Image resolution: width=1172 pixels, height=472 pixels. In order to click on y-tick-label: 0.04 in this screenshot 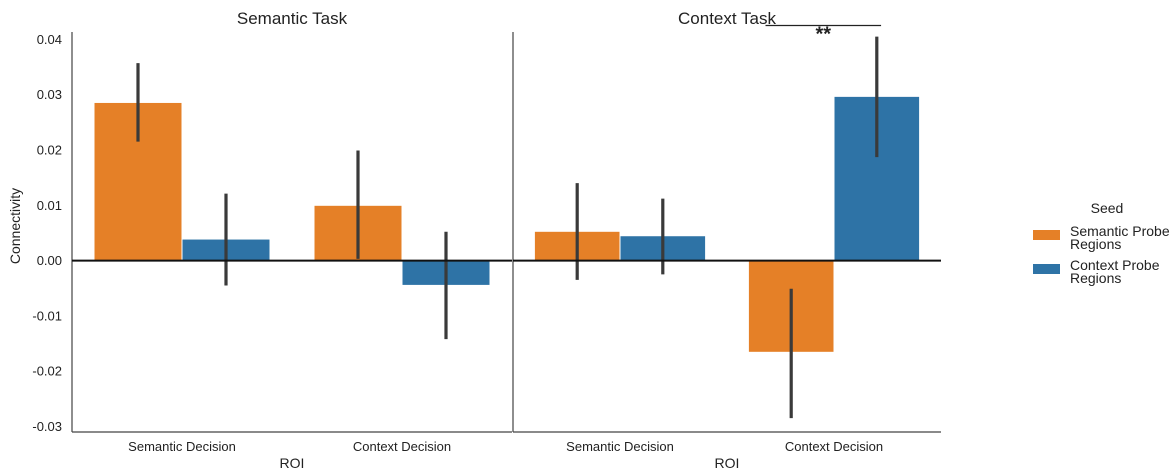, I will do `click(49, 39)`.